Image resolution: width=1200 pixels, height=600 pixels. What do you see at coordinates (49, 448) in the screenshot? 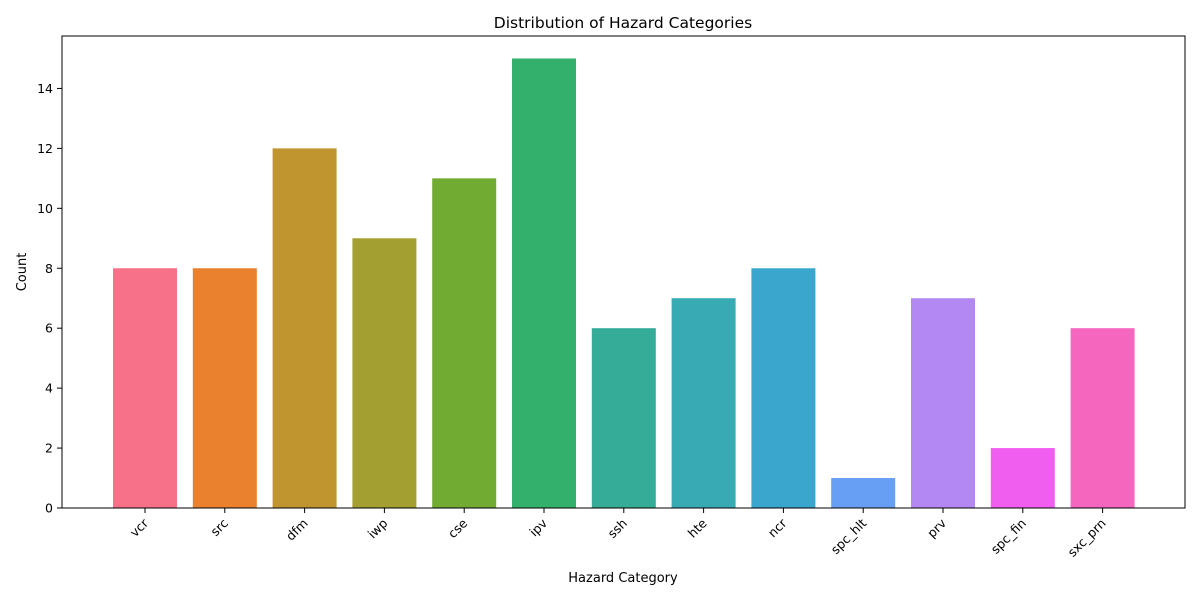
I see `y-tick-label: 2` at bounding box center [49, 448].